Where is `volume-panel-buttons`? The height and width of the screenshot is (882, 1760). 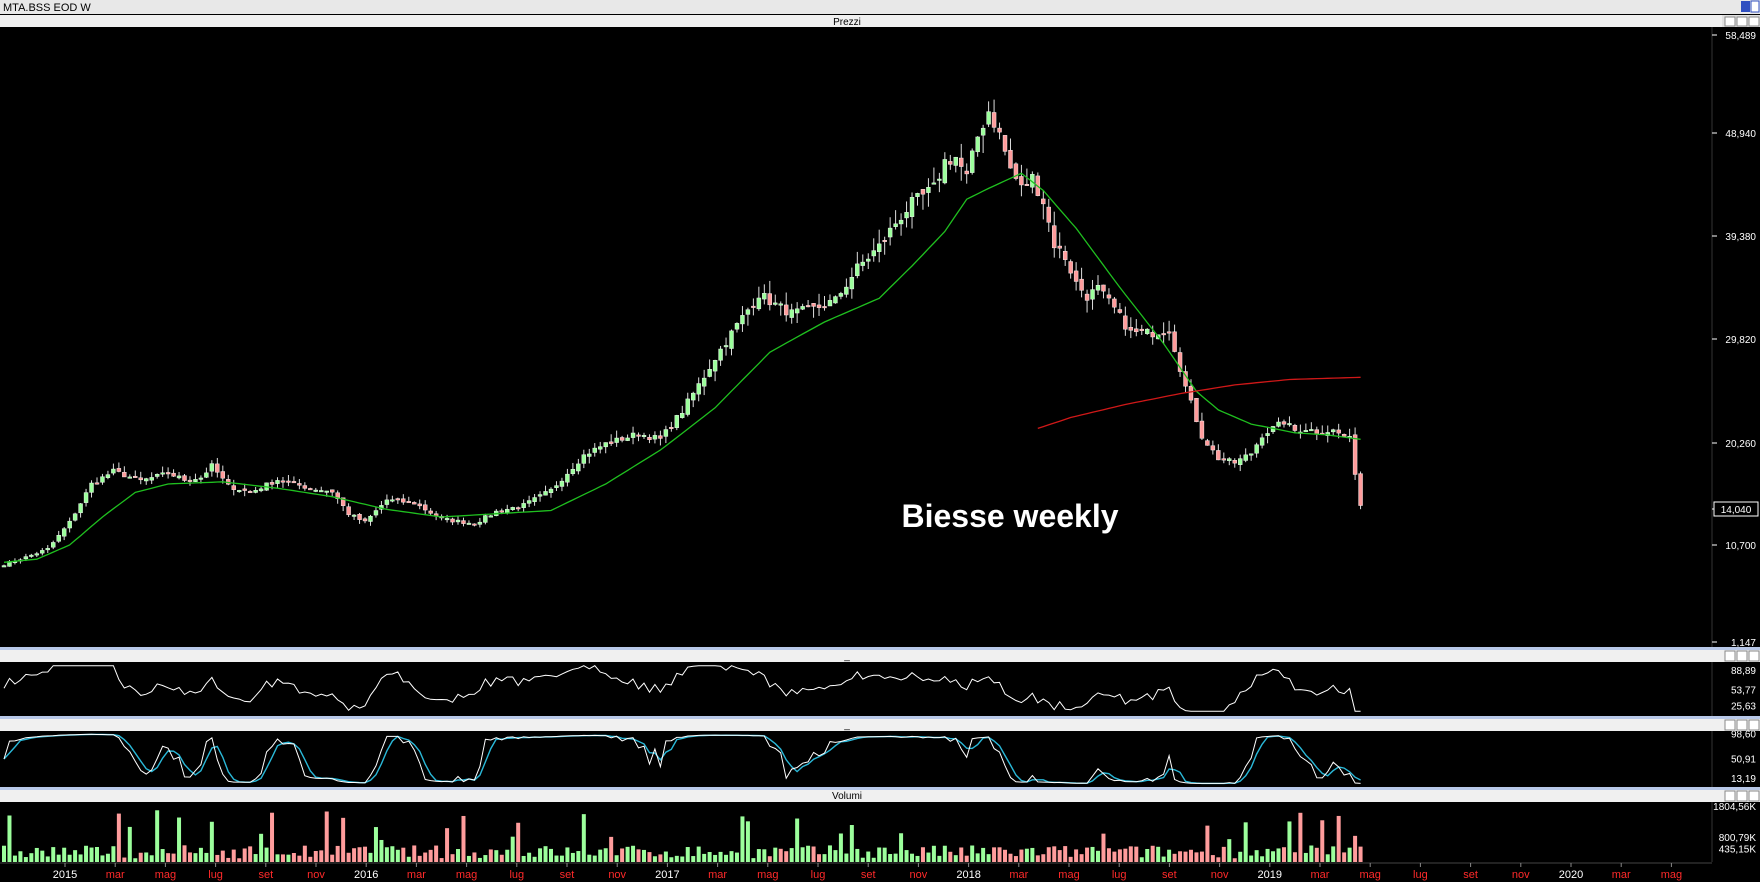
volume-panel-buttons is located at coordinates (1742, 796).